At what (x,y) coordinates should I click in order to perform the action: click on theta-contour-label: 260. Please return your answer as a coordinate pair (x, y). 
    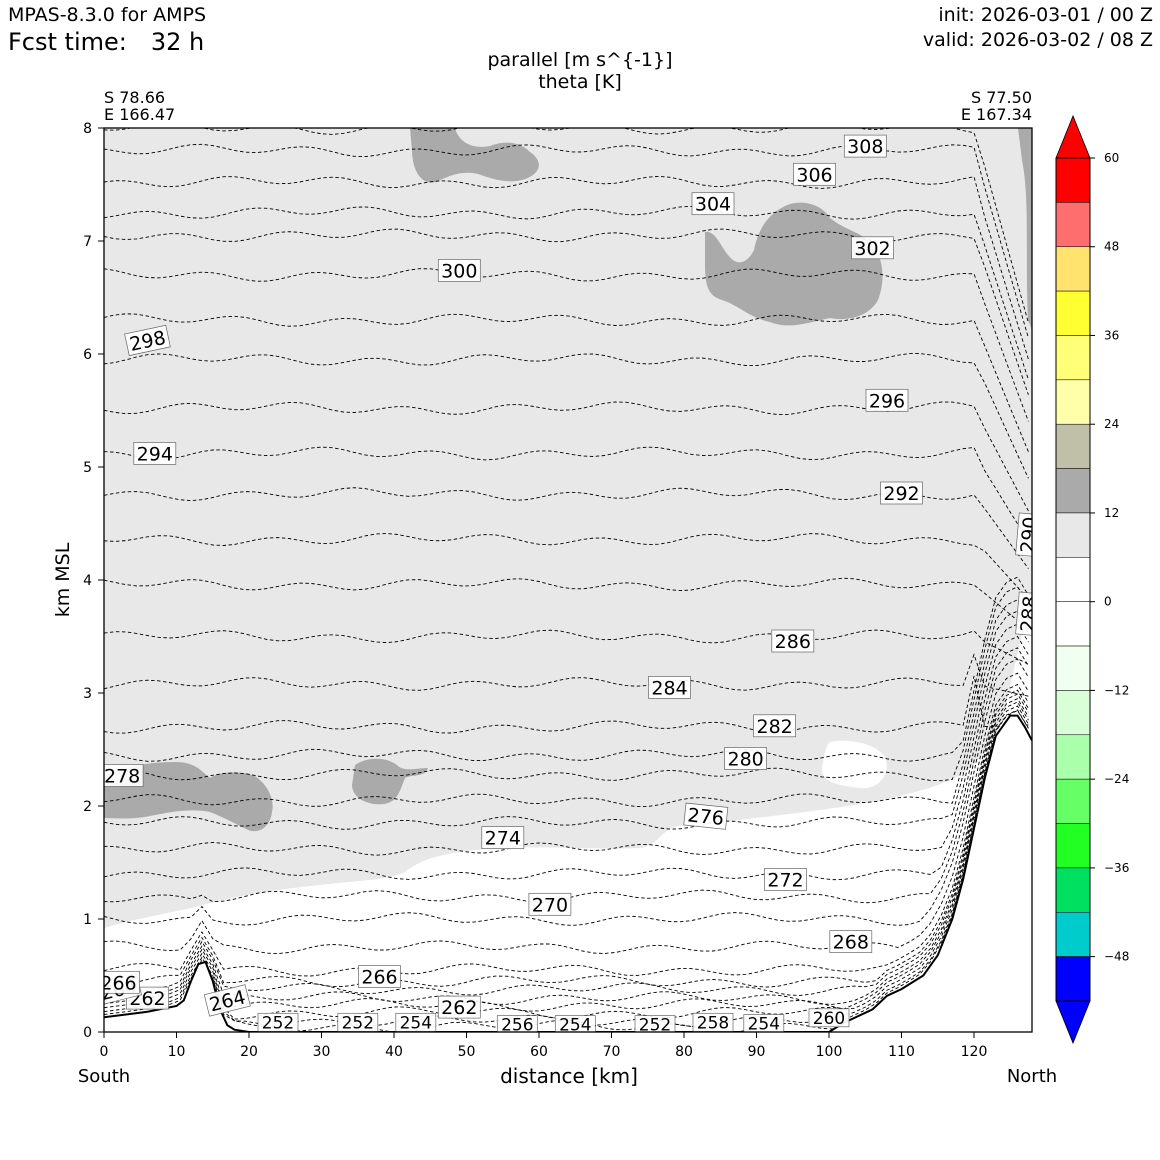
    Looking at the image, I should click on (829, 1018).